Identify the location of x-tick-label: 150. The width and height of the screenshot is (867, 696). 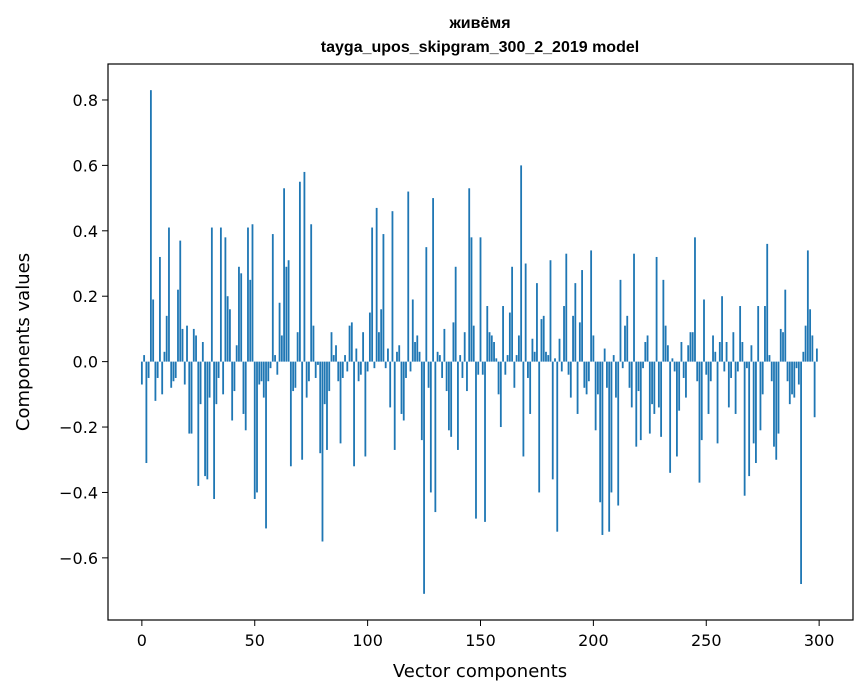
(480, 640).